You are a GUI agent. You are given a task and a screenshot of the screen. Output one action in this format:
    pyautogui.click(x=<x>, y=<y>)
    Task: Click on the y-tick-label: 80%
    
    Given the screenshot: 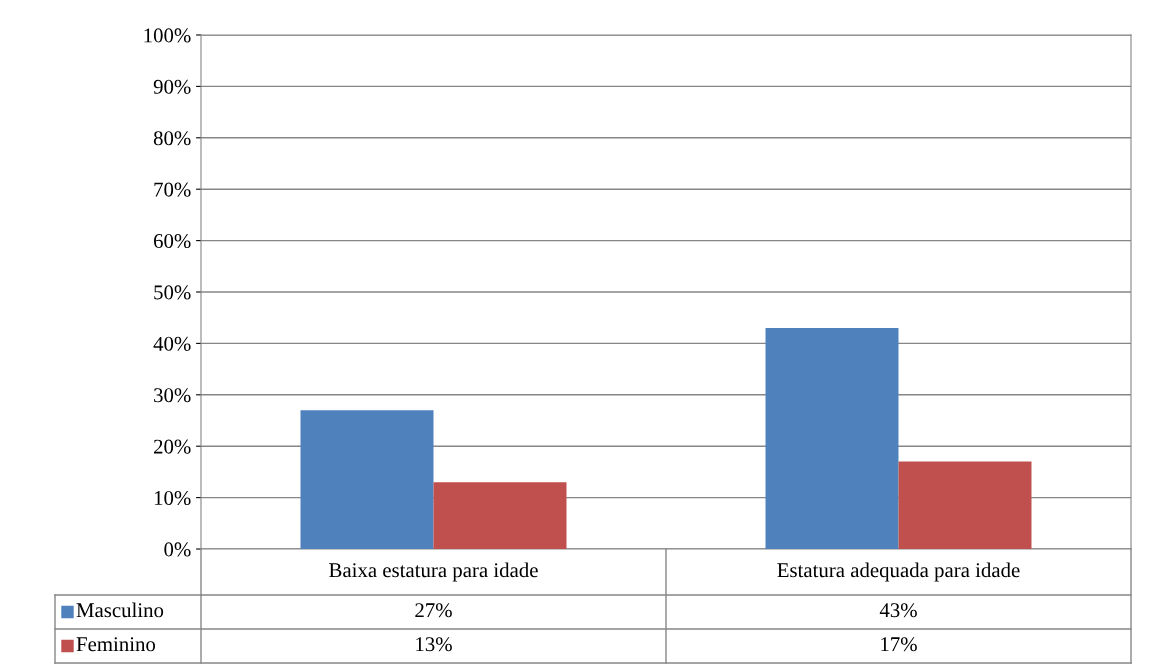 What is the action you would take?
    pyautogui.click(x=172, y=138)
    